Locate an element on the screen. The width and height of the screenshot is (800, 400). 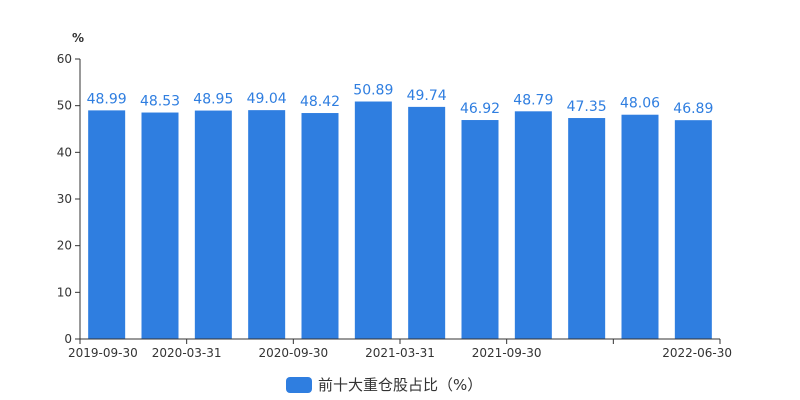
data-label: 48.06 is located at coordinates (640, 104).